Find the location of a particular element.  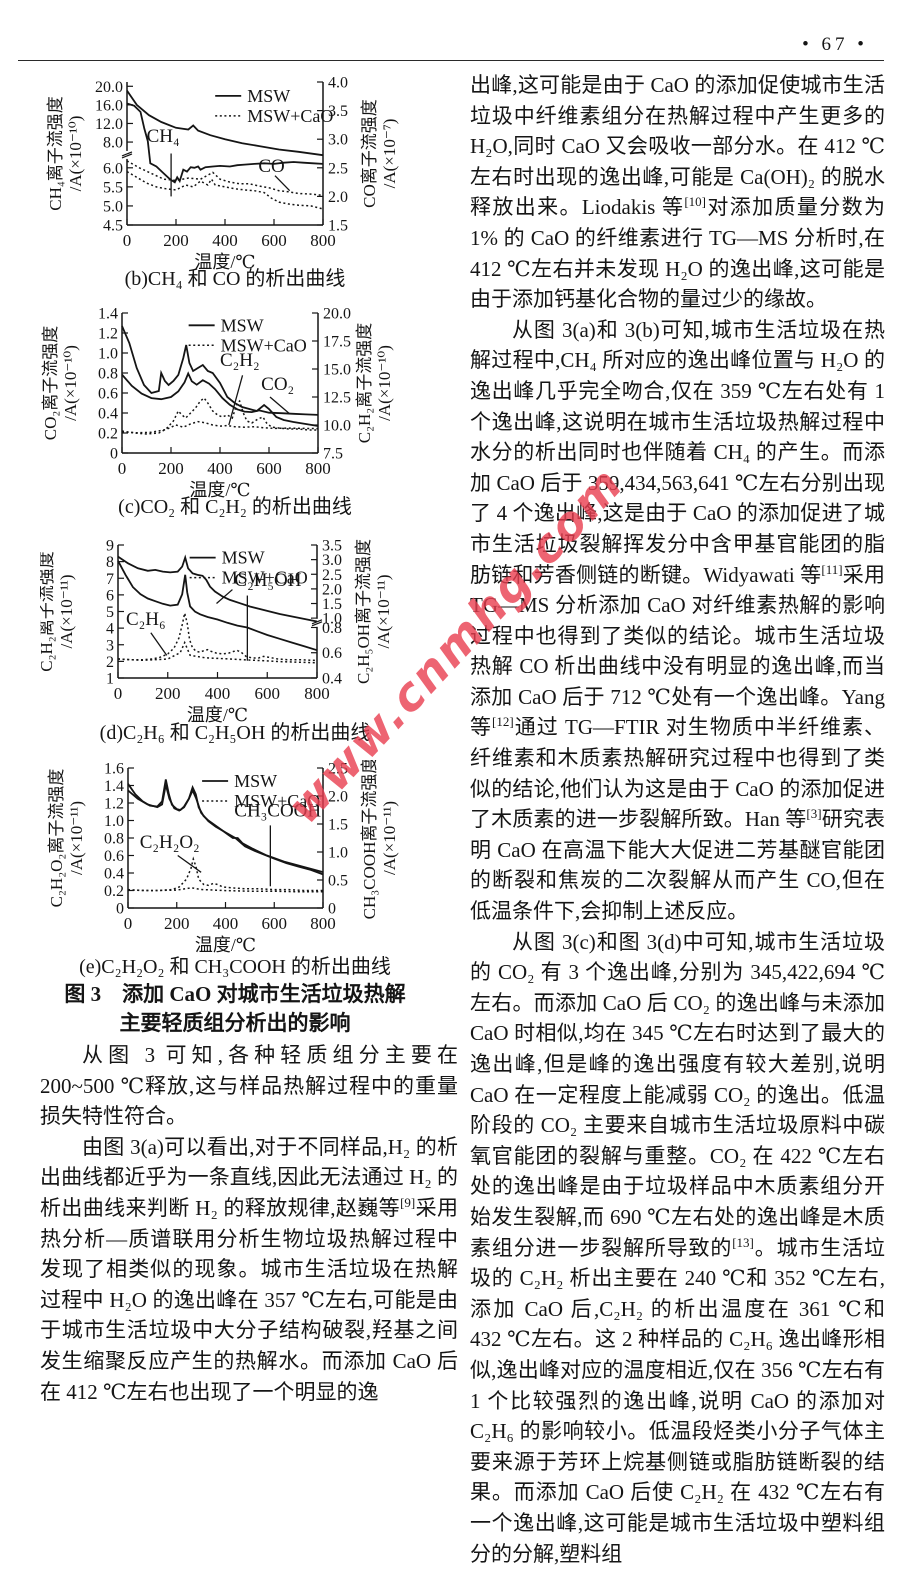

figure-caption: 图 3 添加 CaO 对城市生活垃圾热解 主要轻质组分析出的影响 is located at coordinates (235, 1009).